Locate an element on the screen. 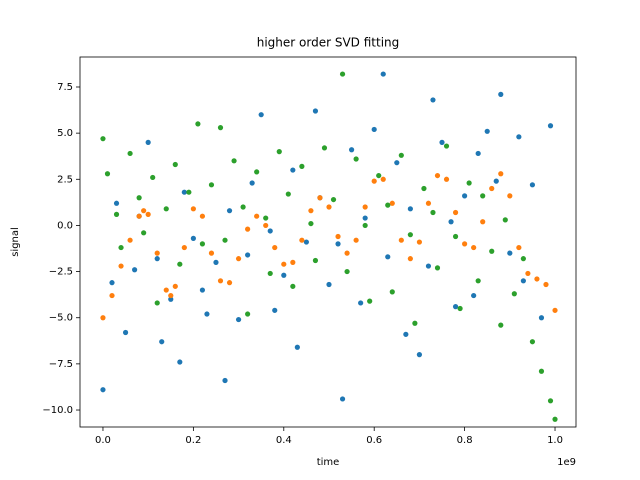 This screenshot has height=480, width=640. y-tick-label: −7.5 is located at coordinates (61, 364).